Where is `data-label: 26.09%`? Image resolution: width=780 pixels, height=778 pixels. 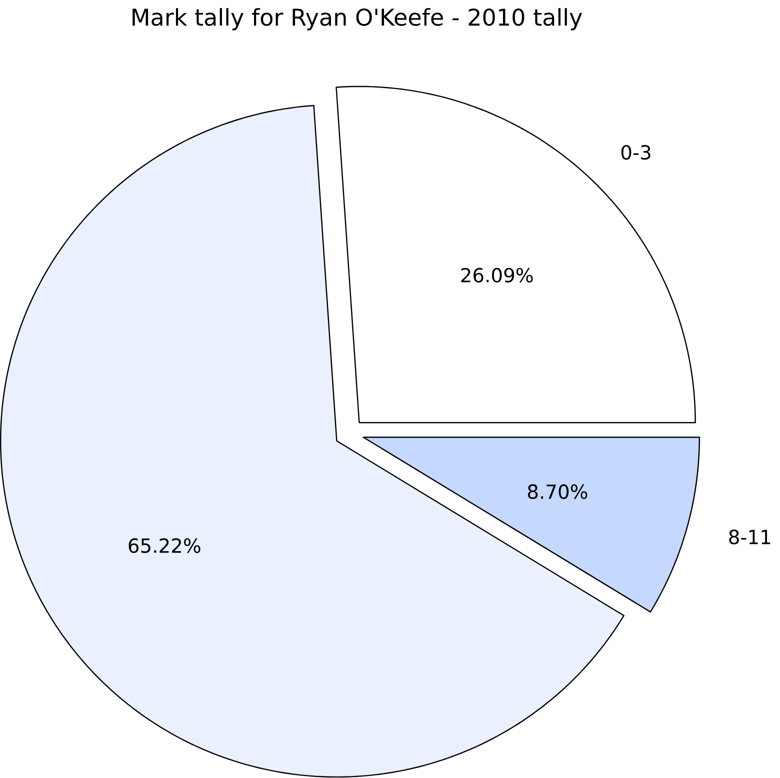
data-label: 26.09% is located at coordinates (497, 275).